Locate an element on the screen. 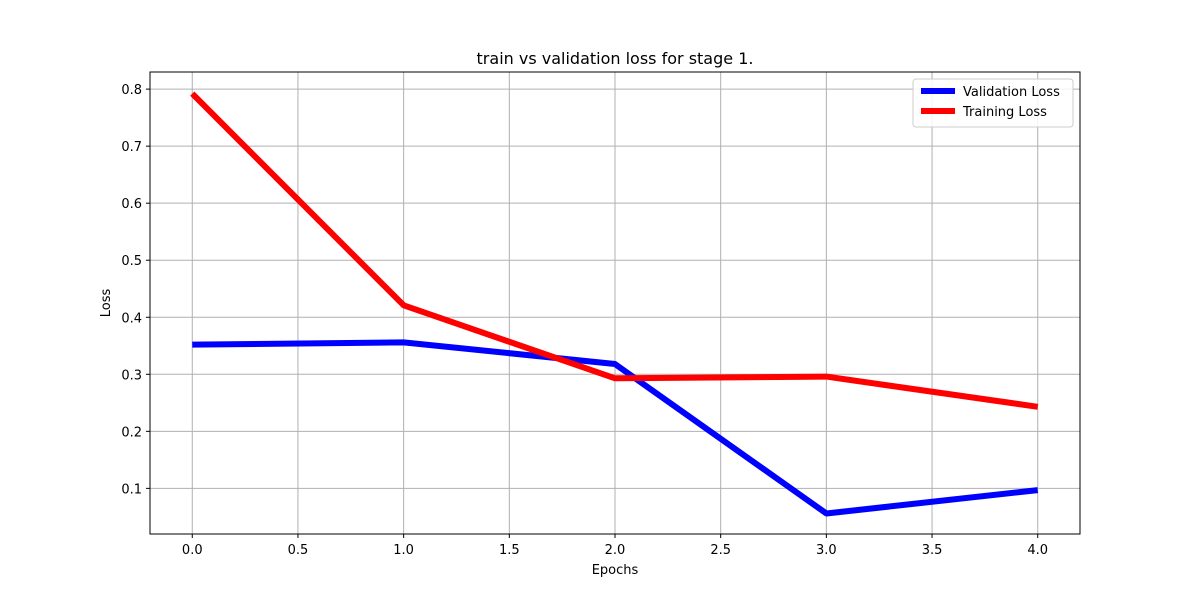 This screenshot has height=600, width=1200. x-axis-ticks: 0.0 0.5 1.0 1.5 2.0 2.5 3.0 3.5 4.0 is located at coordinates (615, 546).